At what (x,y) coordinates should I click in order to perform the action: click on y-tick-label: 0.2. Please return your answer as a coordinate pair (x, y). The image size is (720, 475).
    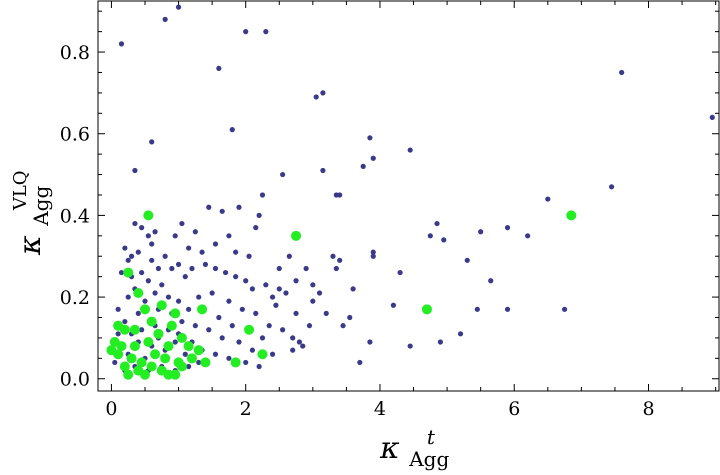
    Looking at the image, I should click on (75, 298).